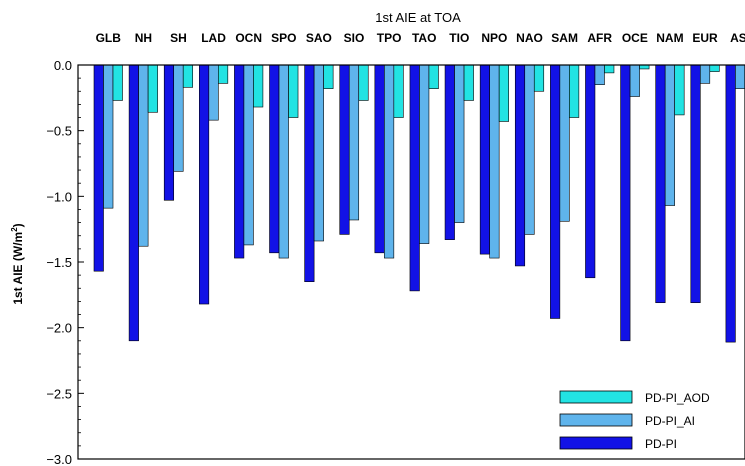  I want to click on category-label-nam: NAM, so click(669, 38).